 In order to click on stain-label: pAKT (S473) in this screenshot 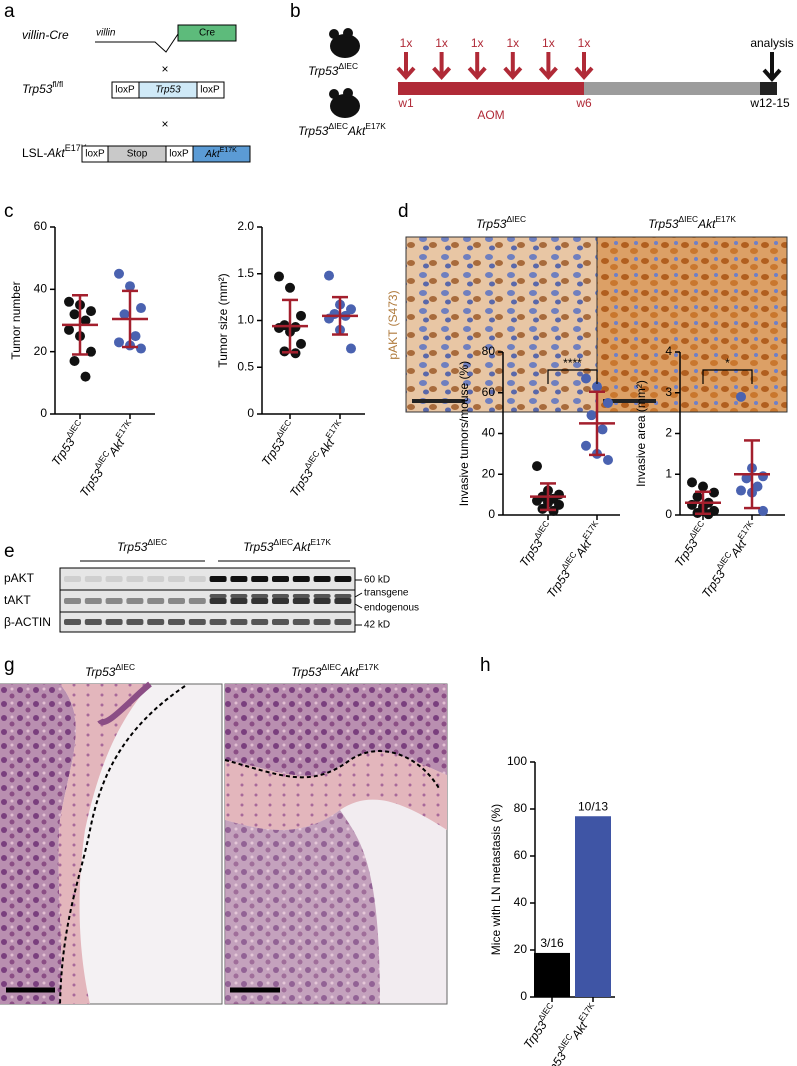, I will do `click(393, 324)`.